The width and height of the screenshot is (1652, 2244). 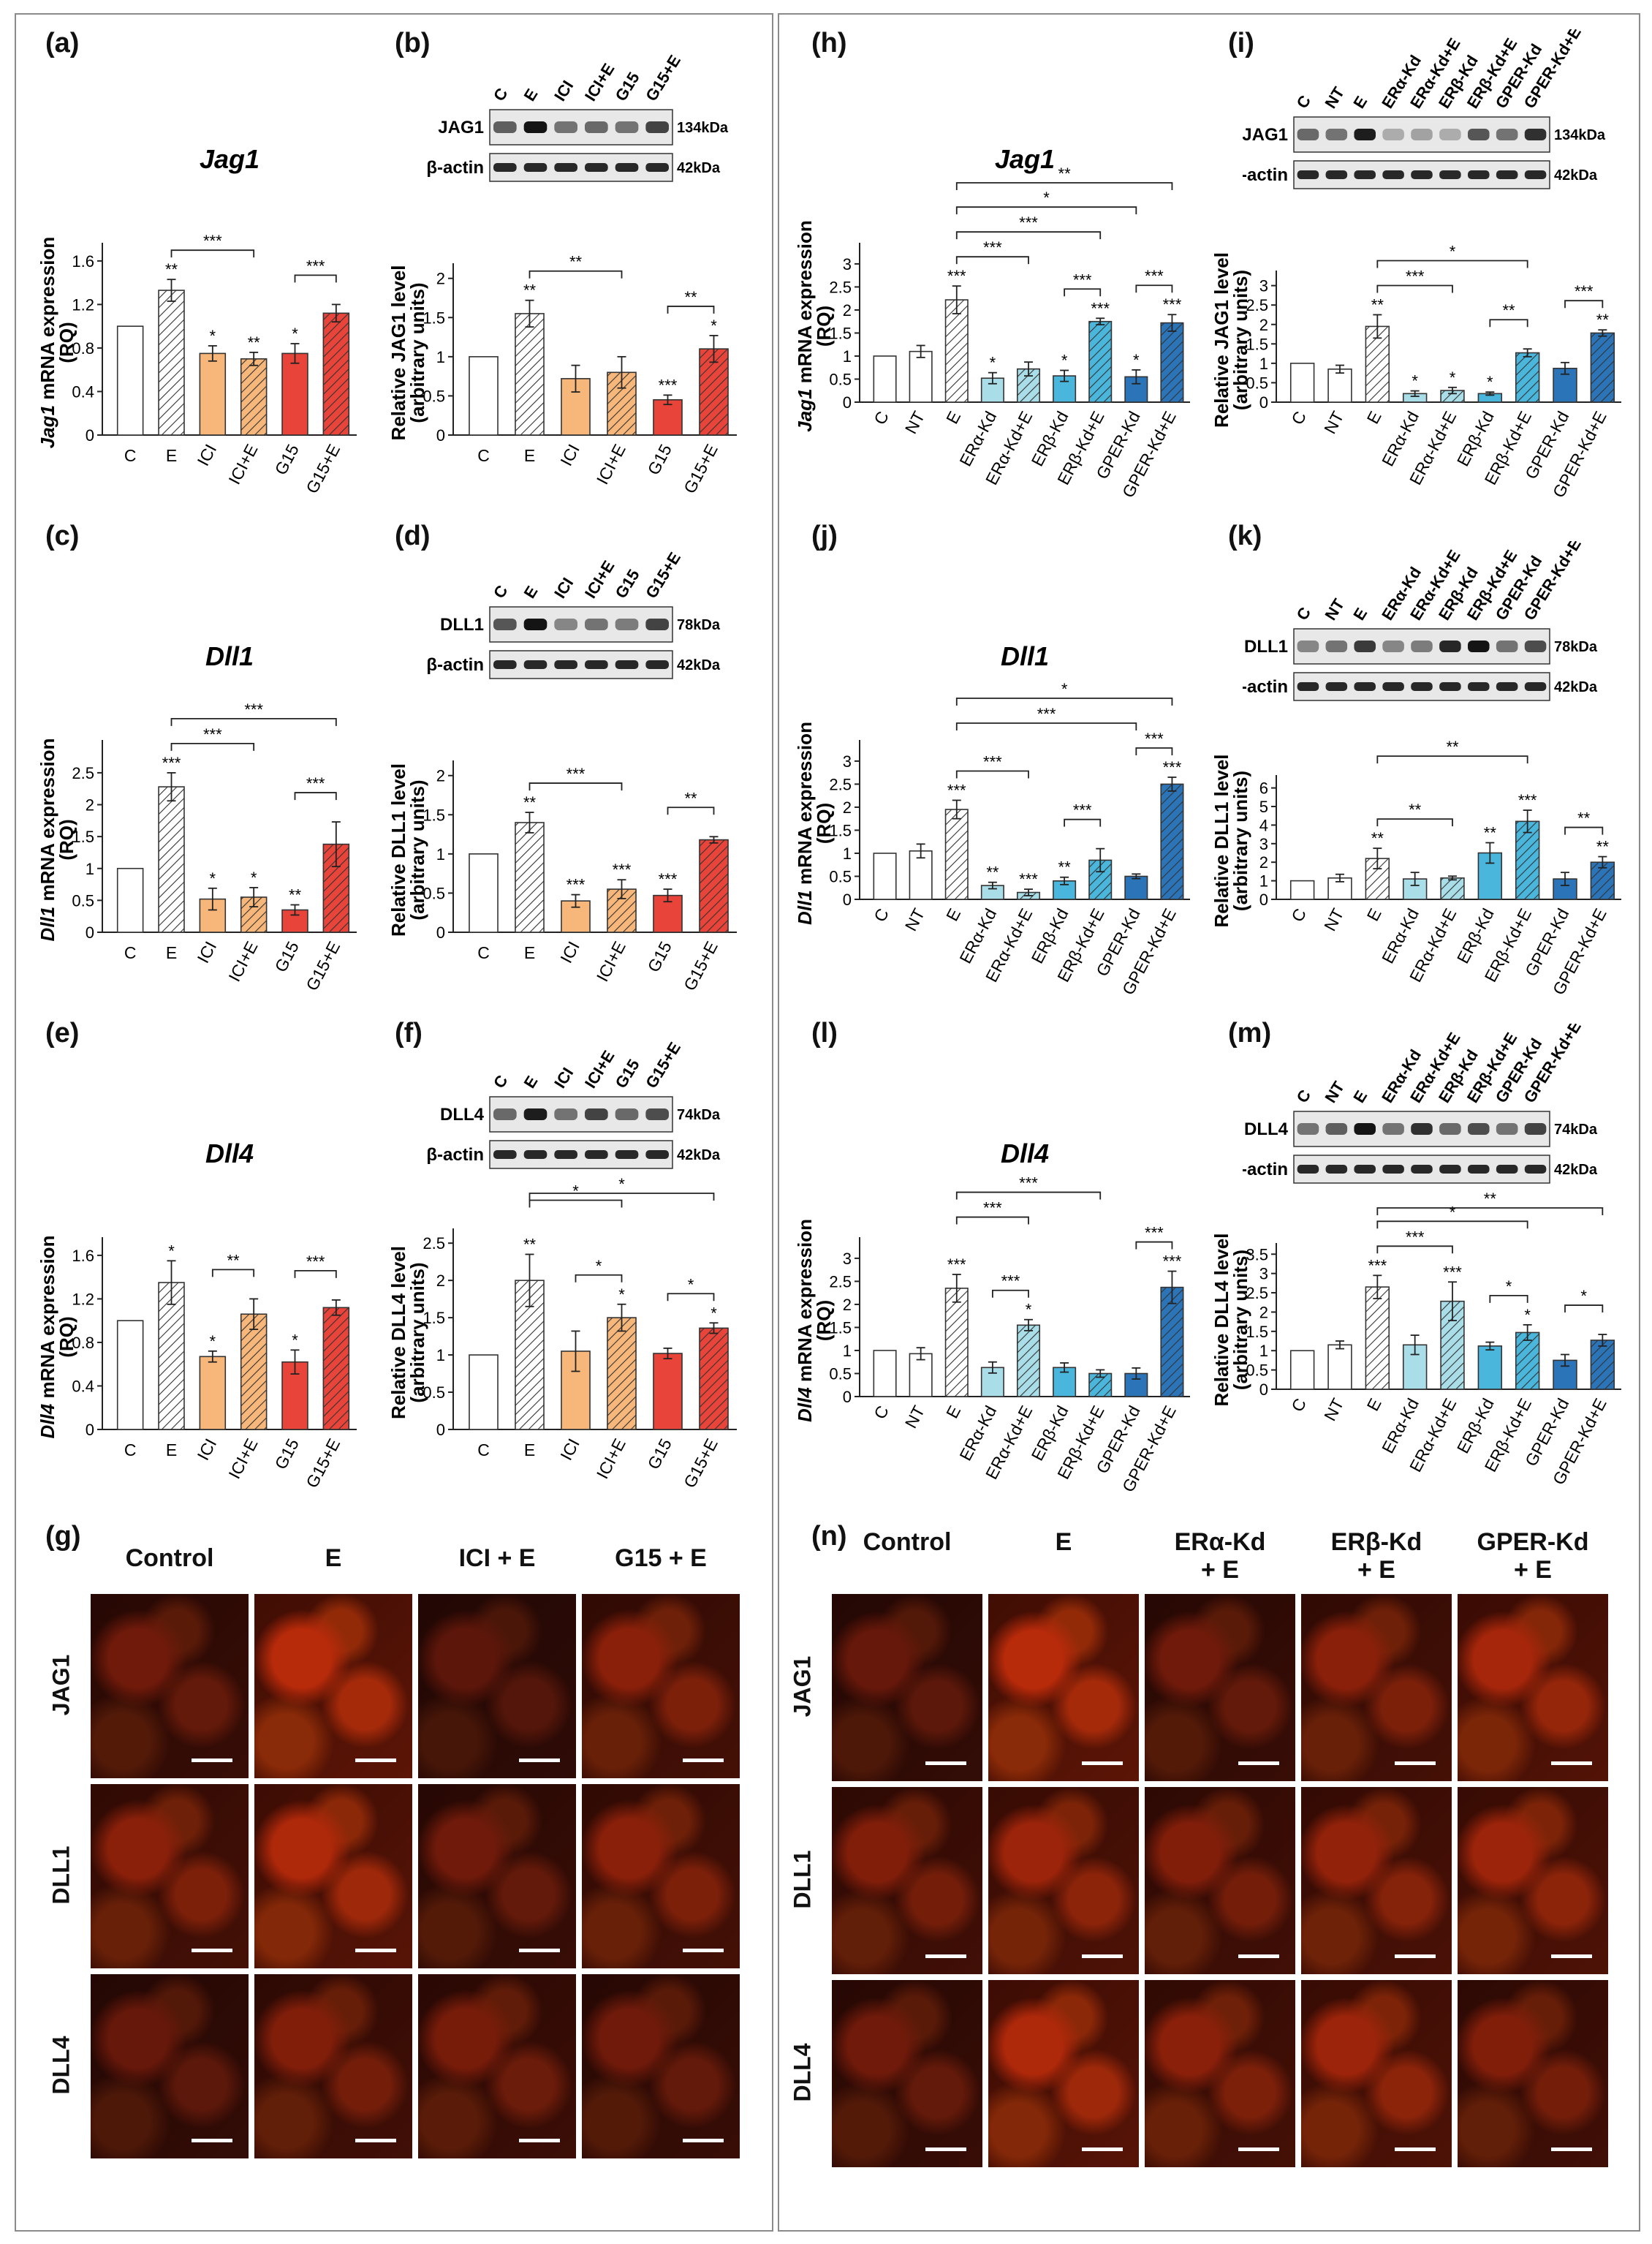 I want to click on chart-title: Jag1, so click(x=1025, y=159).